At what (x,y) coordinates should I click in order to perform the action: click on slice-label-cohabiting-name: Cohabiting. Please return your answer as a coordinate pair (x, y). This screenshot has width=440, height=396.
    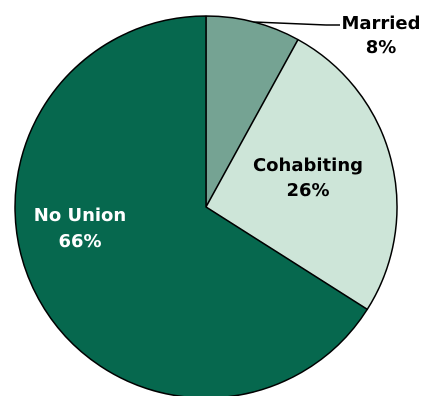
    Looking at the image, I should click on (308, 165).